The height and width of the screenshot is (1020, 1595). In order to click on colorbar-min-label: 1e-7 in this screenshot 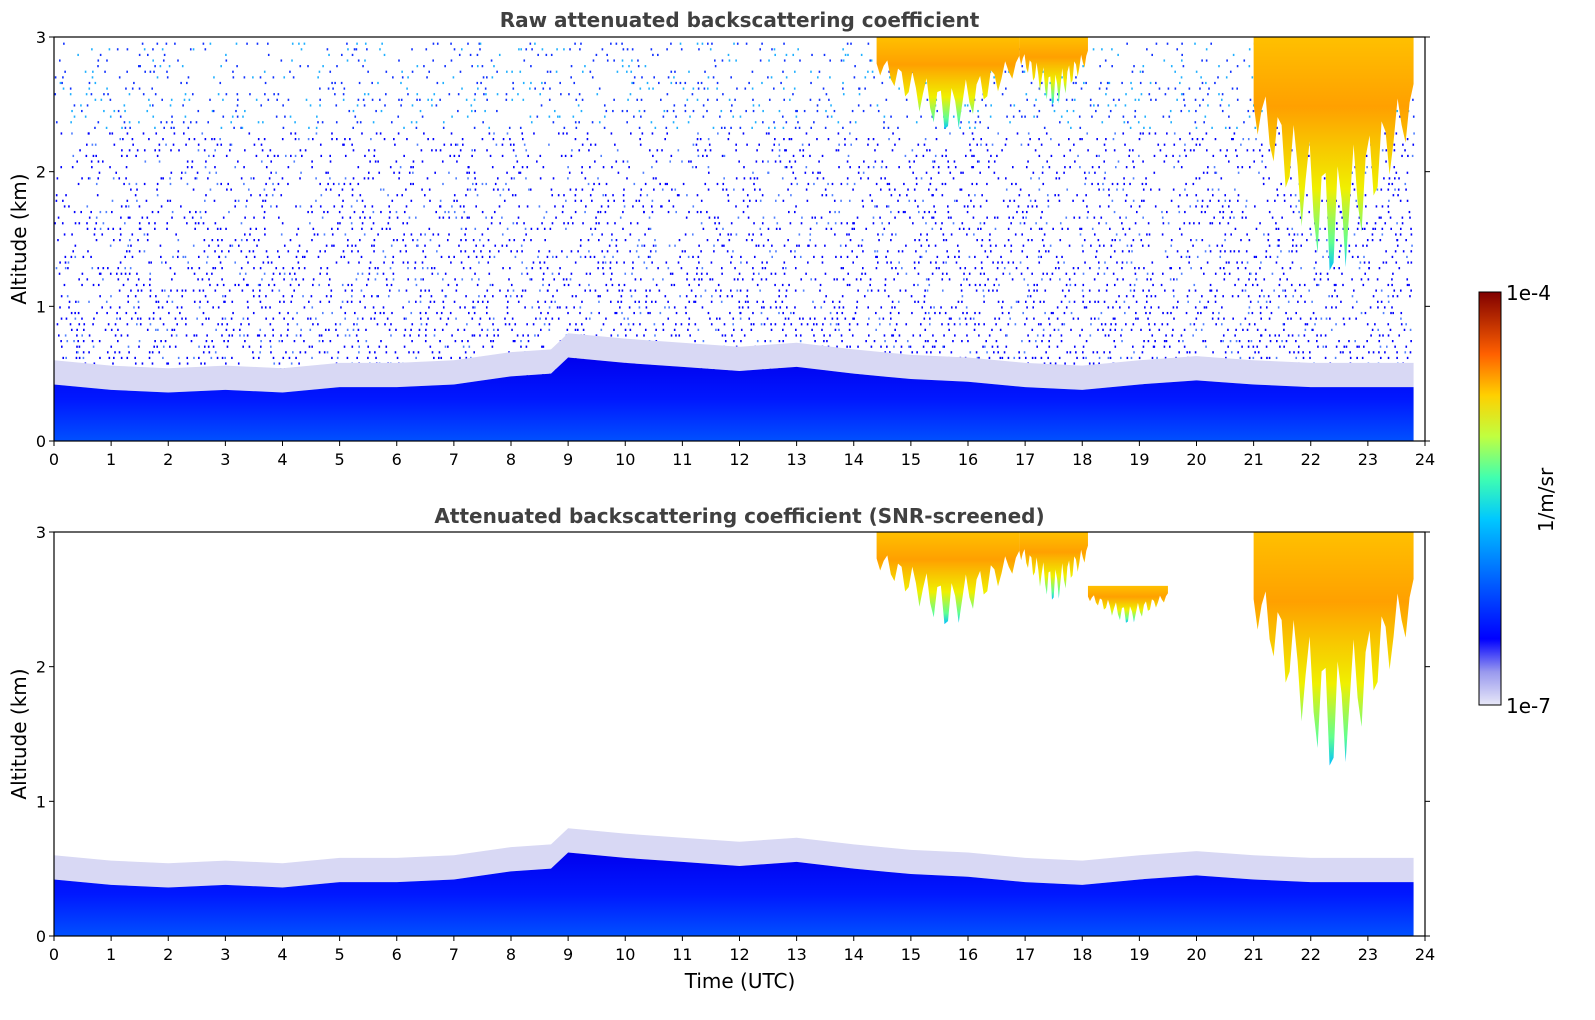, I will do `click(1528, 706)`.